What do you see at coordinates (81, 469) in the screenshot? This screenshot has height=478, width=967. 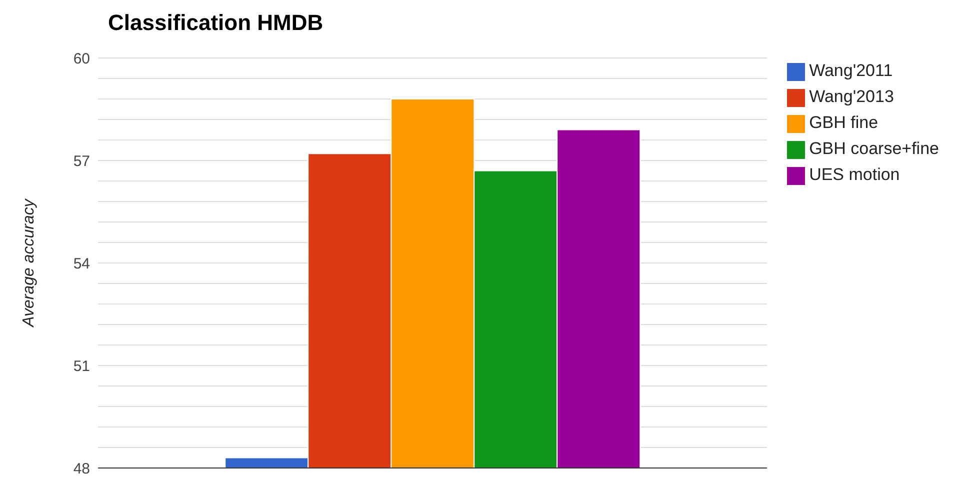 I see `y-tick-label: 48` at bounding box center [81, 469].